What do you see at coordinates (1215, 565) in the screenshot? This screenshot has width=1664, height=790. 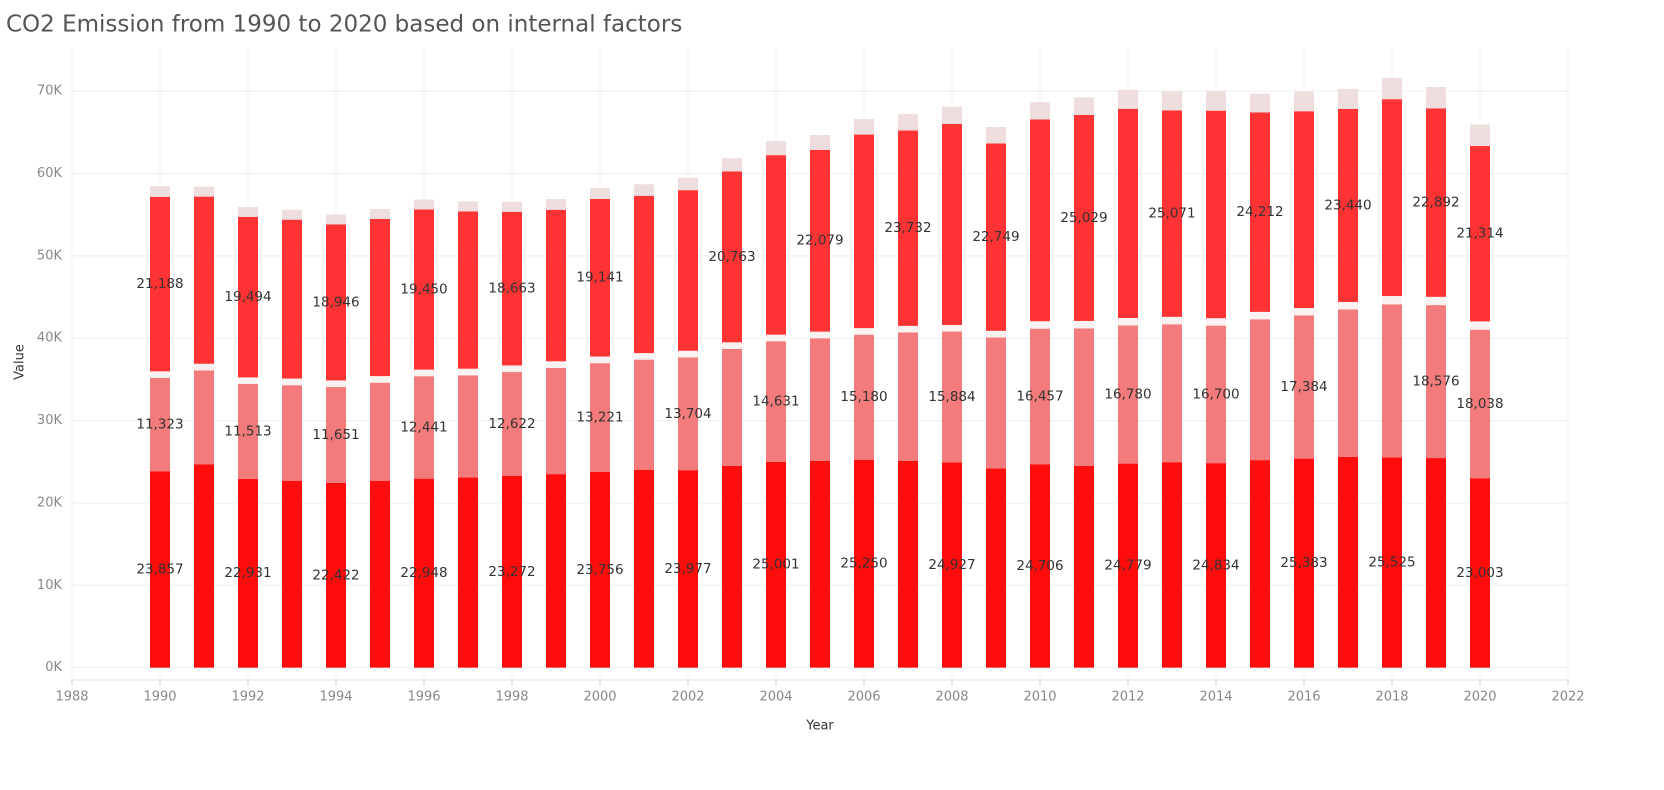 I see `data-label: 24,834` at bounding box center [1215, 565].